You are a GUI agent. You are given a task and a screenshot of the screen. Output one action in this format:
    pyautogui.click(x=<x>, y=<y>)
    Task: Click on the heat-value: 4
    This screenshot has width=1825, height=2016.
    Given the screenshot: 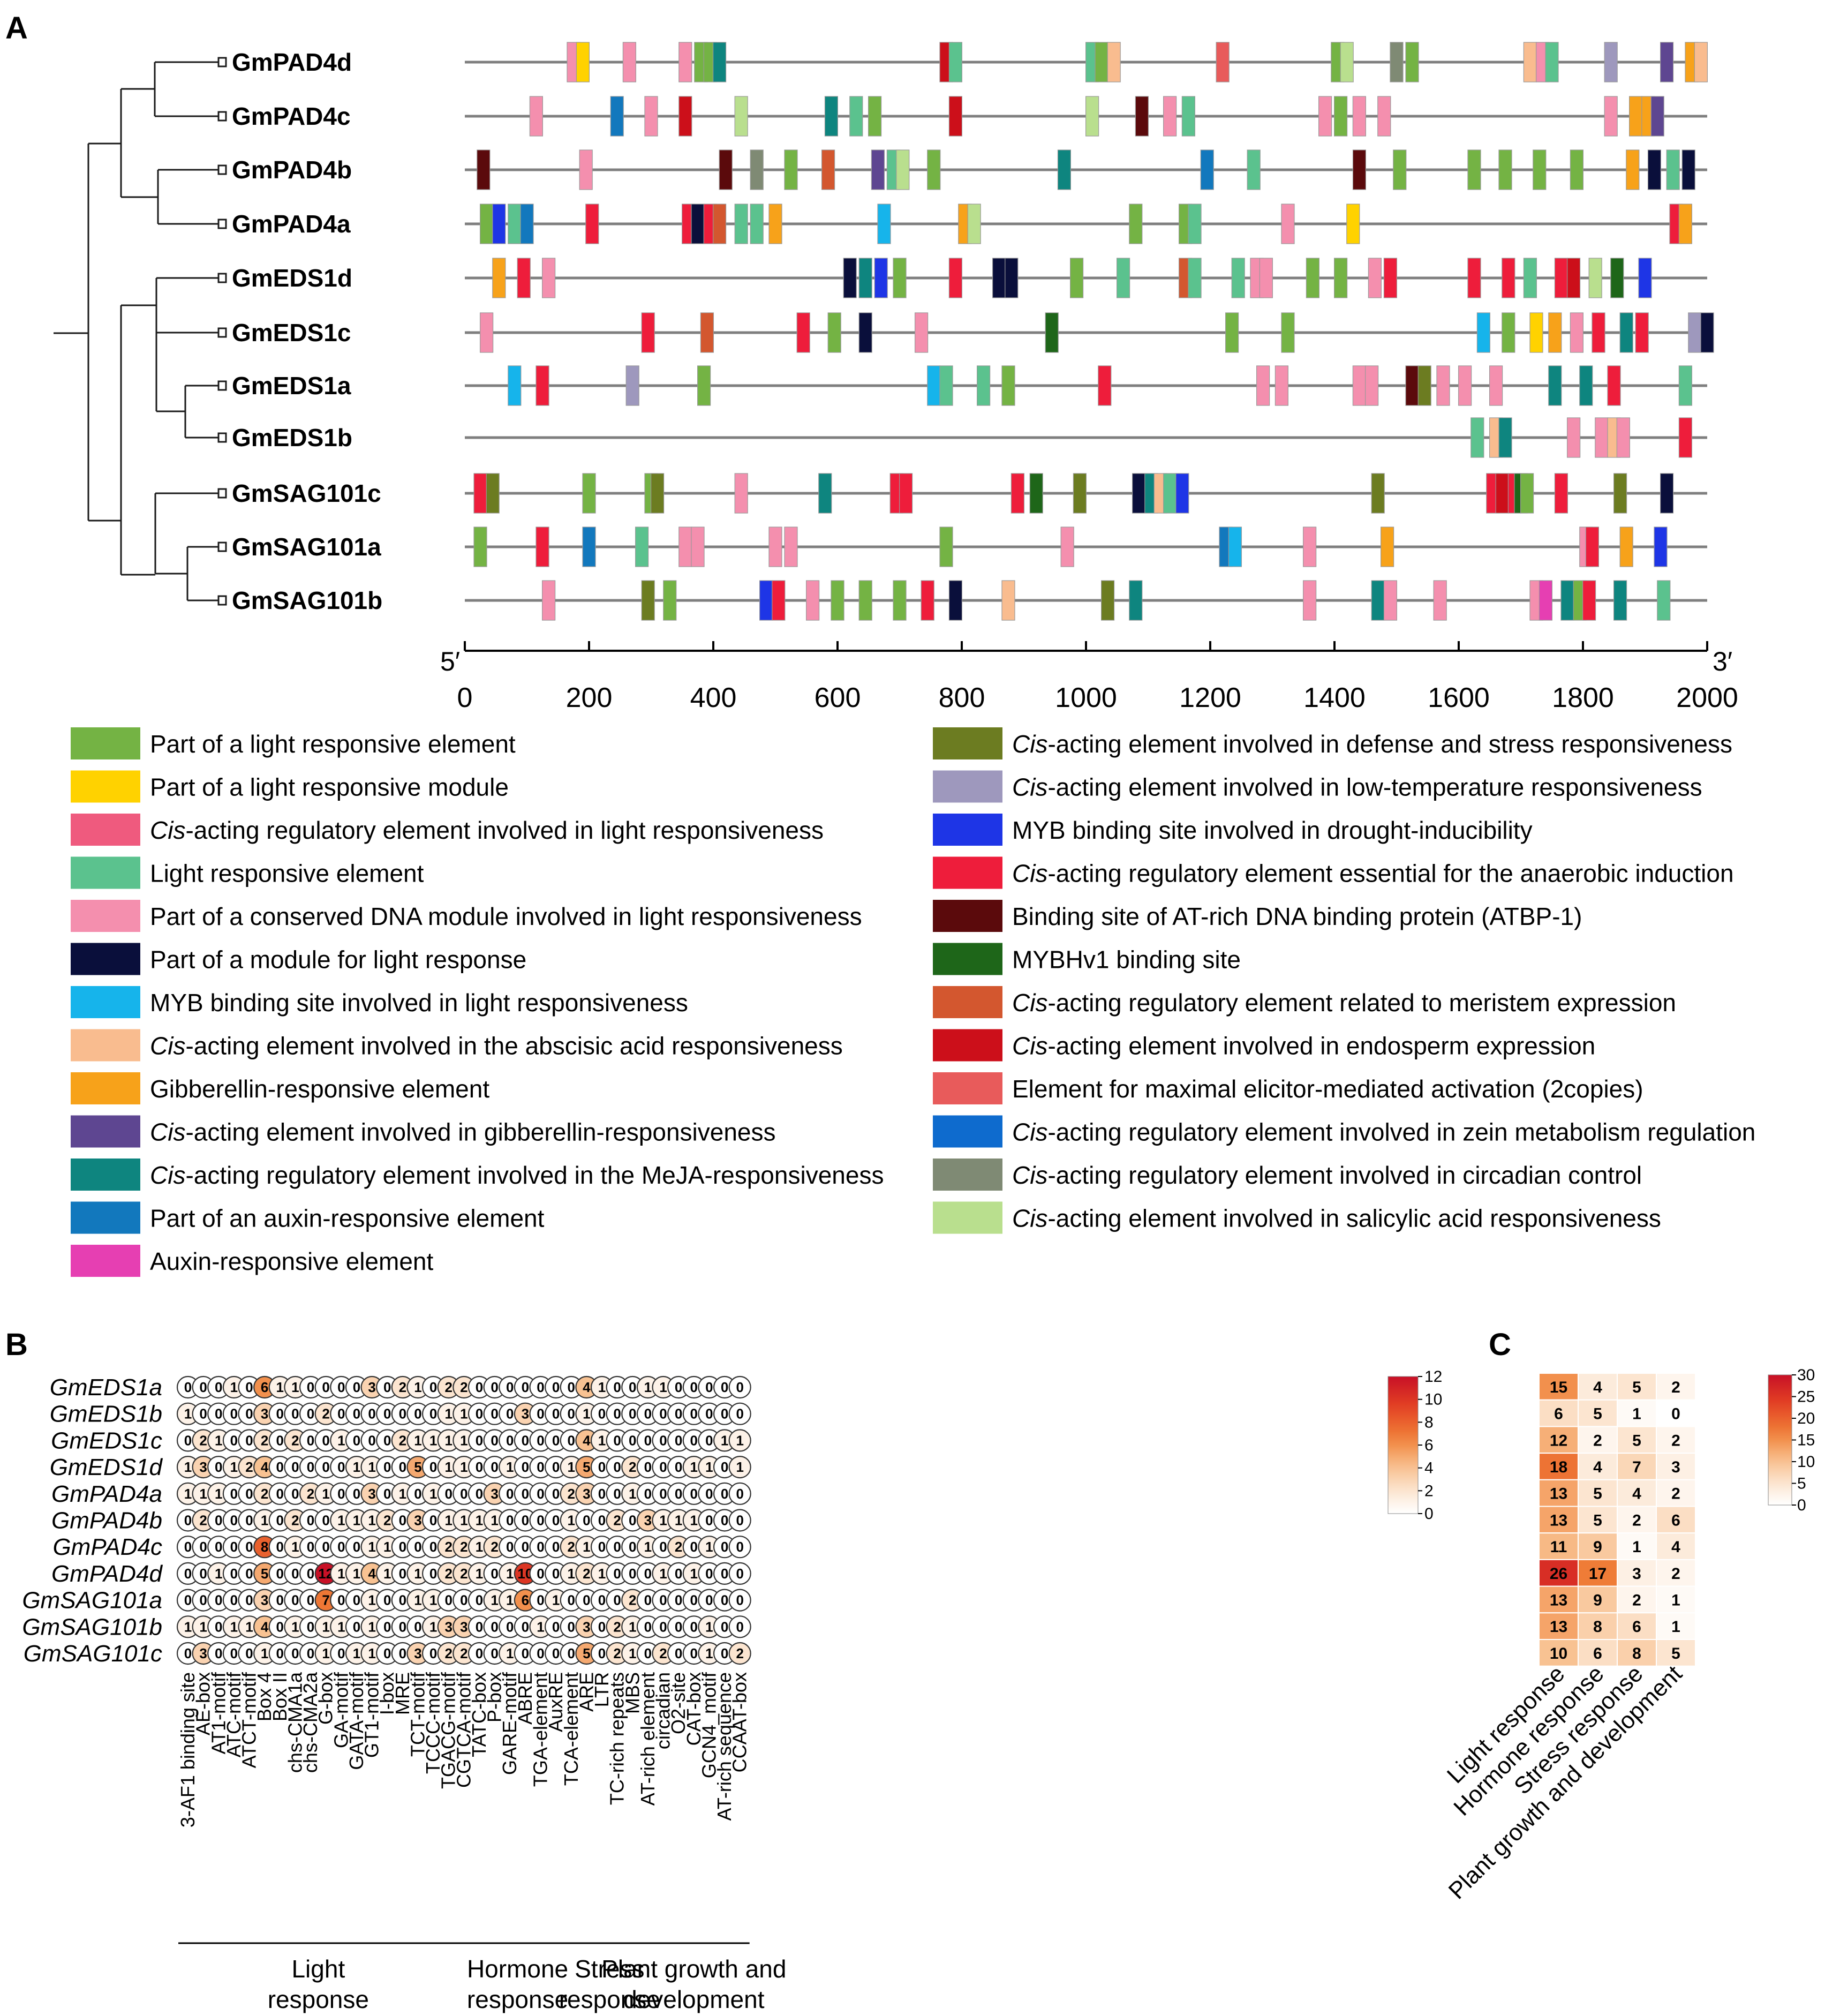 What is the action you would take?
    pyautogui.click(x=1597, y=1387)
    